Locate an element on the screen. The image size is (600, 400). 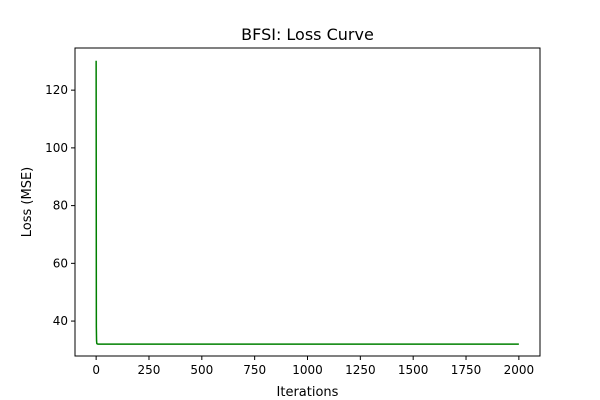
y-tick-label: 120 is located at coordinates (56, 90).